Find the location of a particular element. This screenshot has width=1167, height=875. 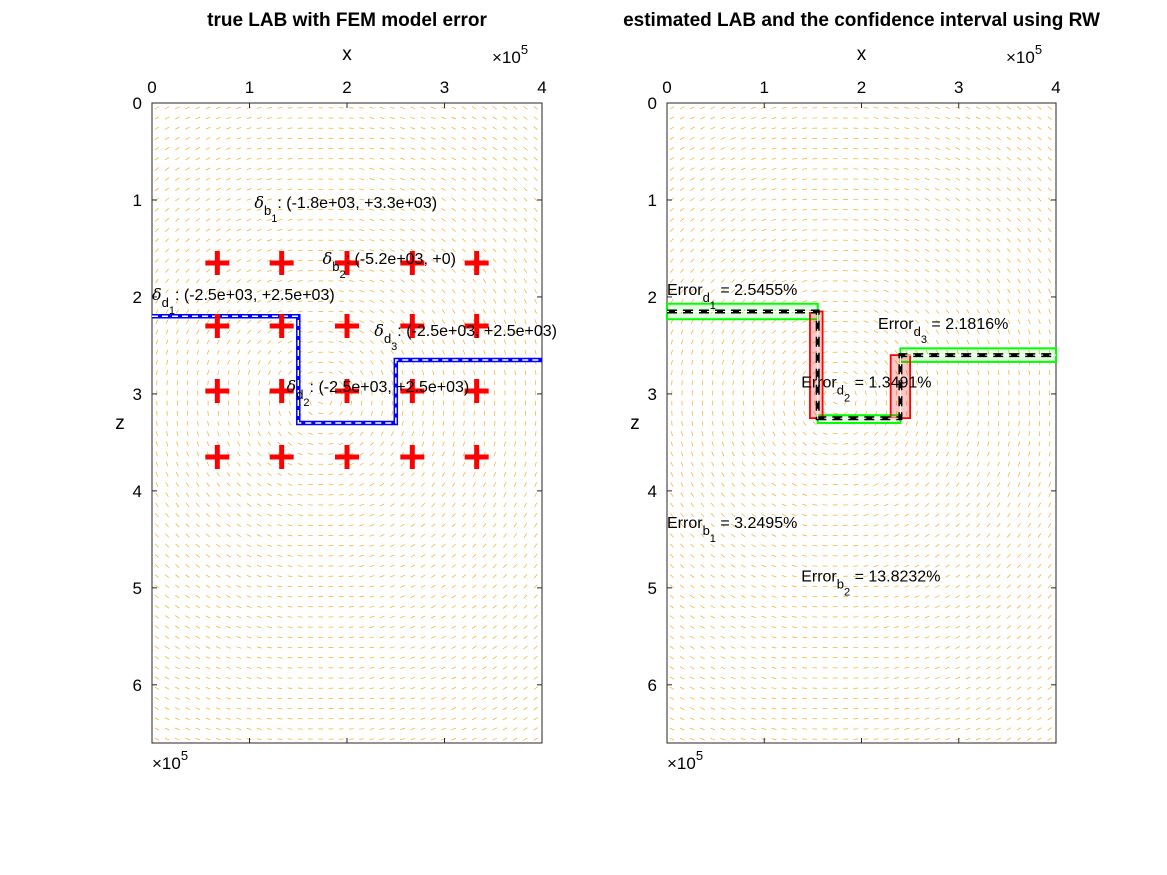

sensor-marker is located at coordinates (347, 326).